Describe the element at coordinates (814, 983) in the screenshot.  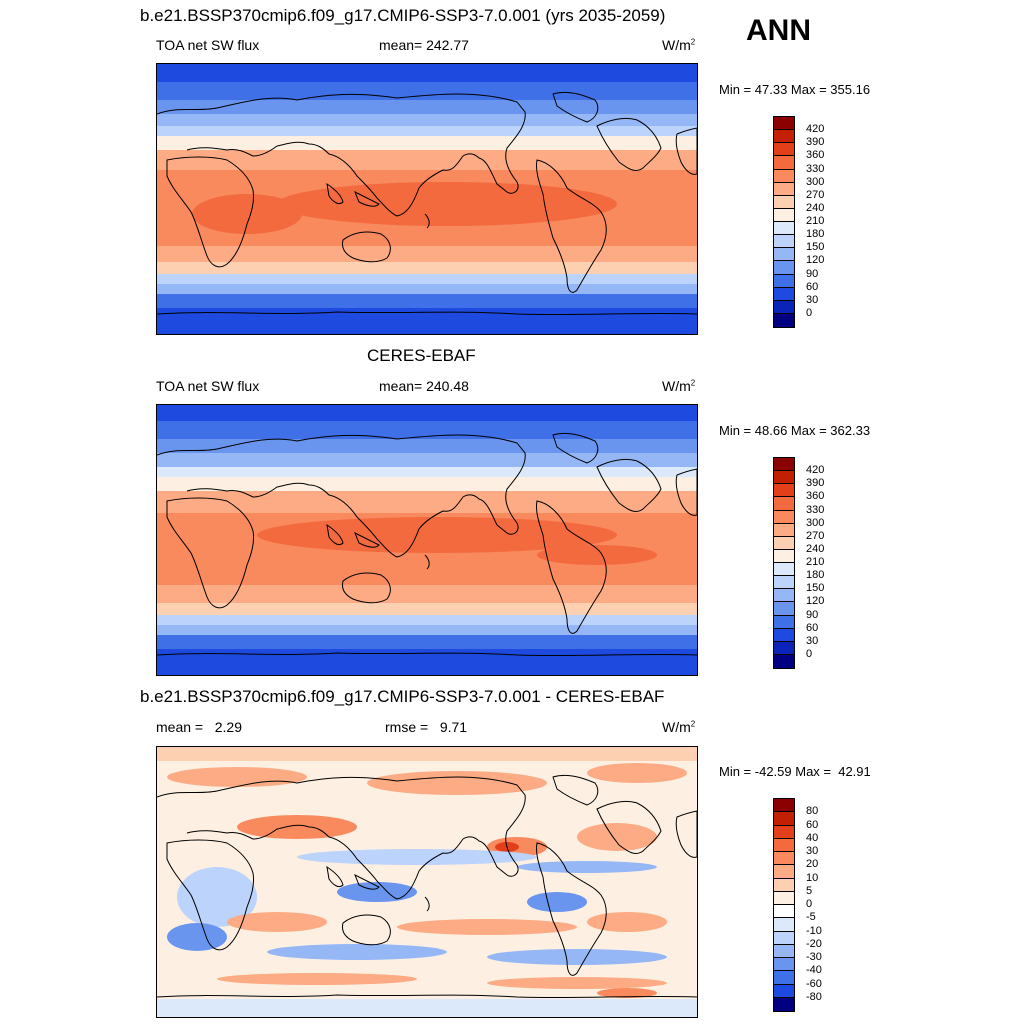
I see `colorbar-tick-label: -60` at that location.